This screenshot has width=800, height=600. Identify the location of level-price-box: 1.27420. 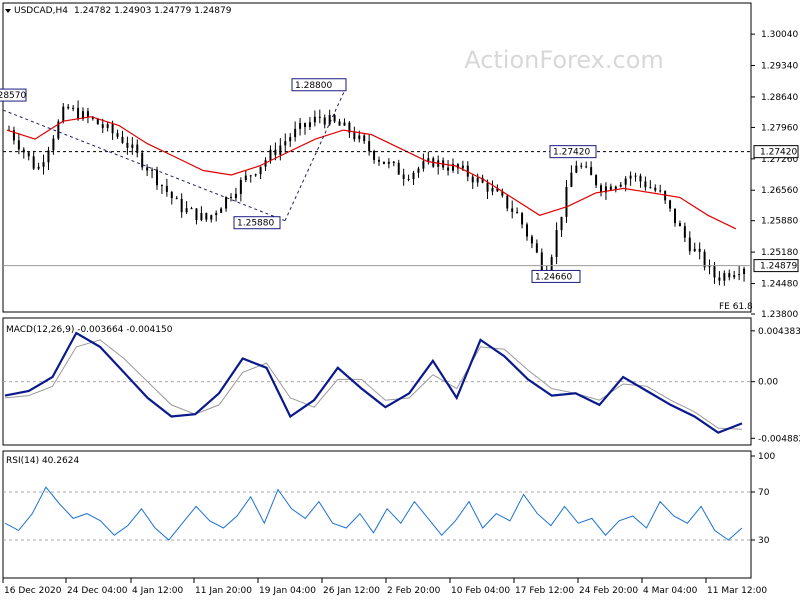
(776, 152).